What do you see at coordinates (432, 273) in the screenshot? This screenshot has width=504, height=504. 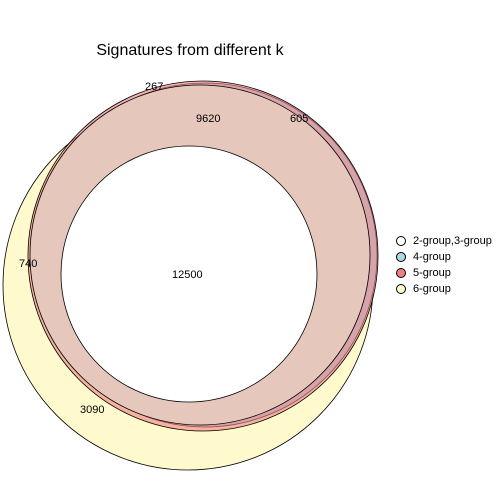 I see `legend-label: 5-group` at bounding box center [432, 273].